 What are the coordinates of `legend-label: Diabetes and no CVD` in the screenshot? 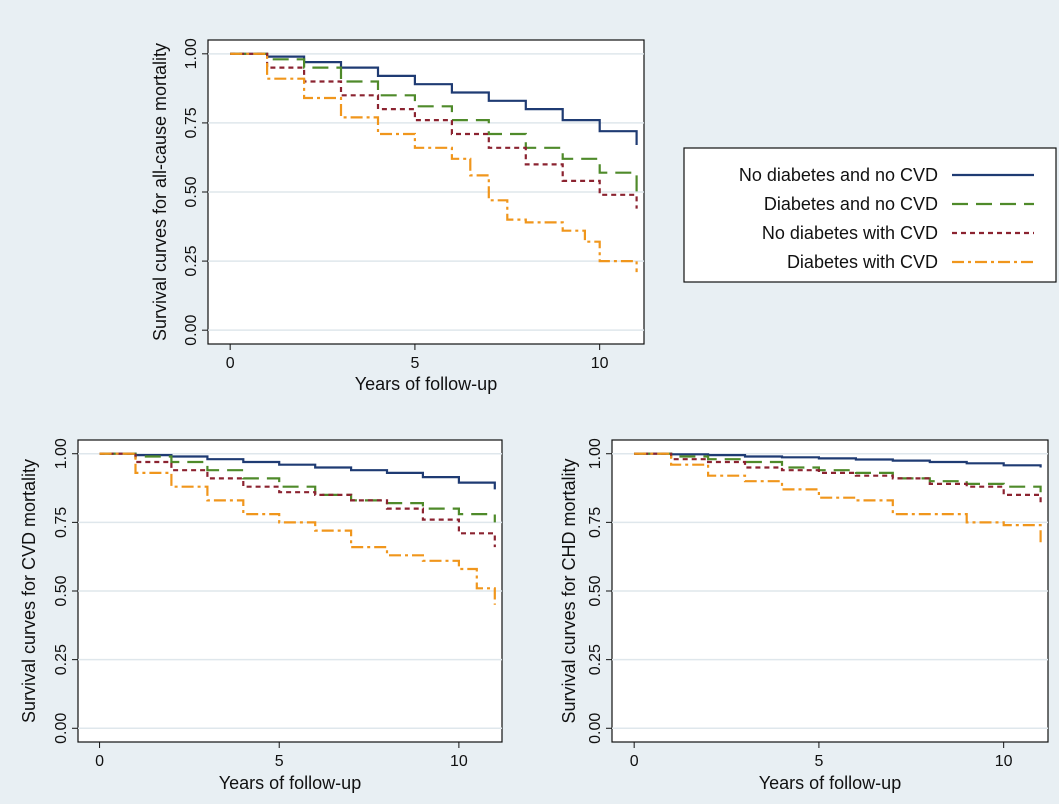 It's located at (851, 204).